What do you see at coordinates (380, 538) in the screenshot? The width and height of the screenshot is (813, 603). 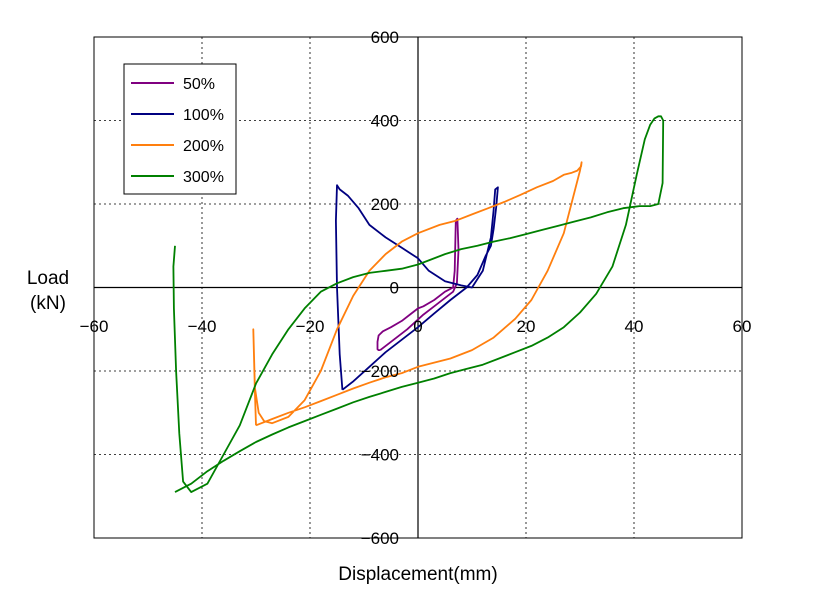 I see `y-tick-label: −600` at bounding box center [380, 538].